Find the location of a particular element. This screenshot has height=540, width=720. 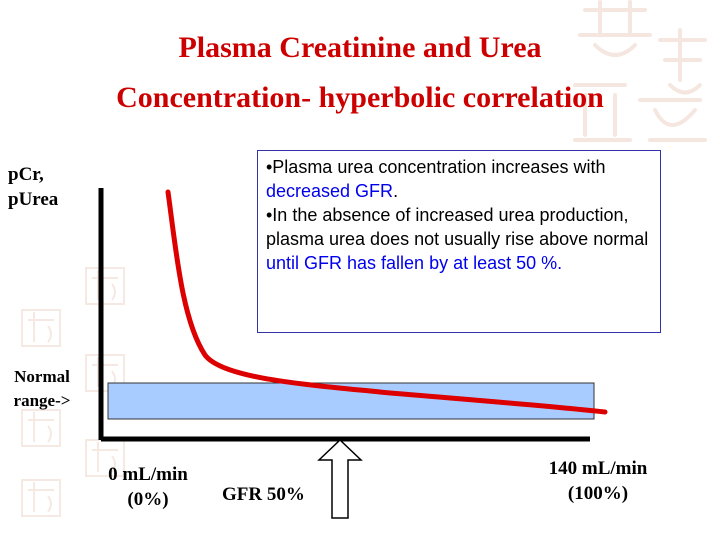

left-seal-watermarks is located at coordinates (73, 392).